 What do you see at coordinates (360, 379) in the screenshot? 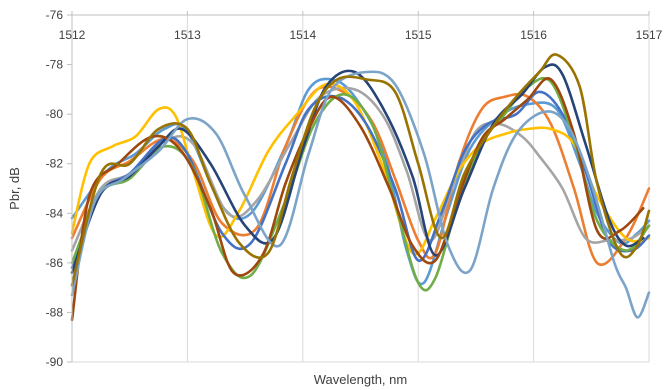
I see `x-axis-title: Wavelength, nm` at bounding box center [360, 379].